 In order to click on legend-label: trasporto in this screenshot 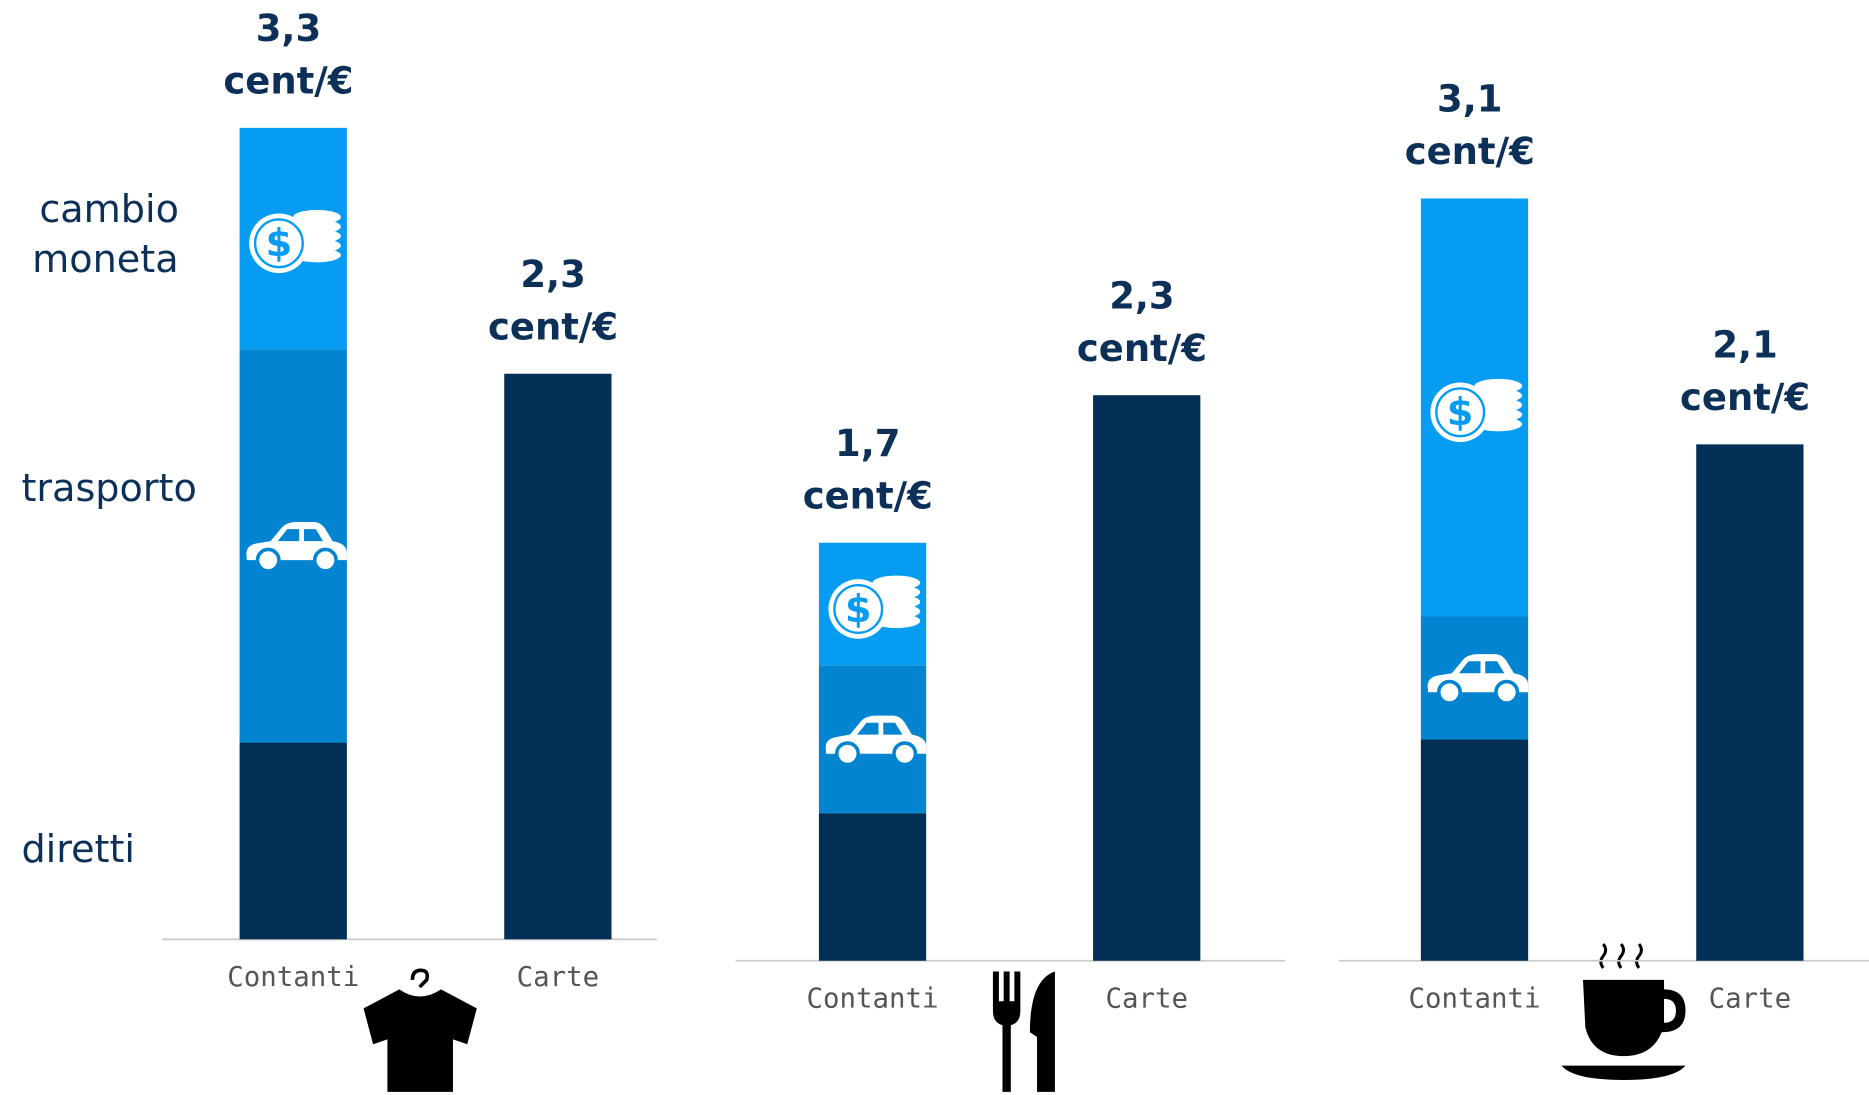, I will do `click(108, 487)`.